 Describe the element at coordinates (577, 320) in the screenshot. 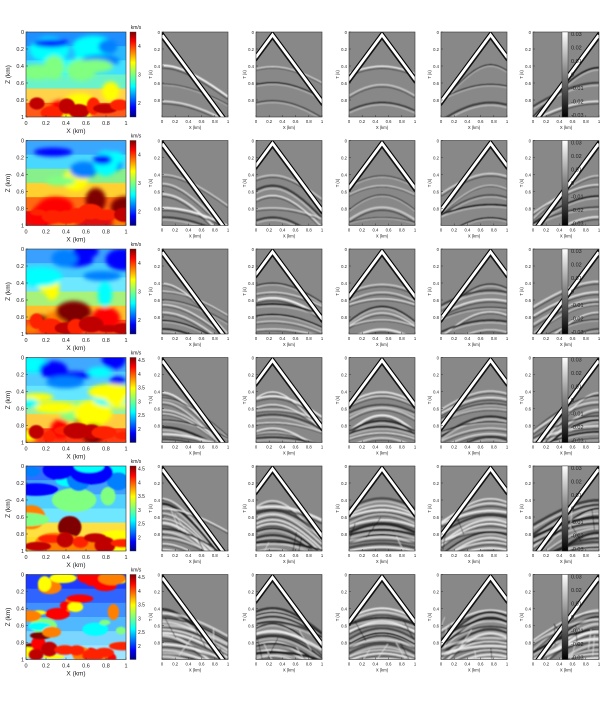

I see `amplitude-colorbar-tick: -0.02` at that location.